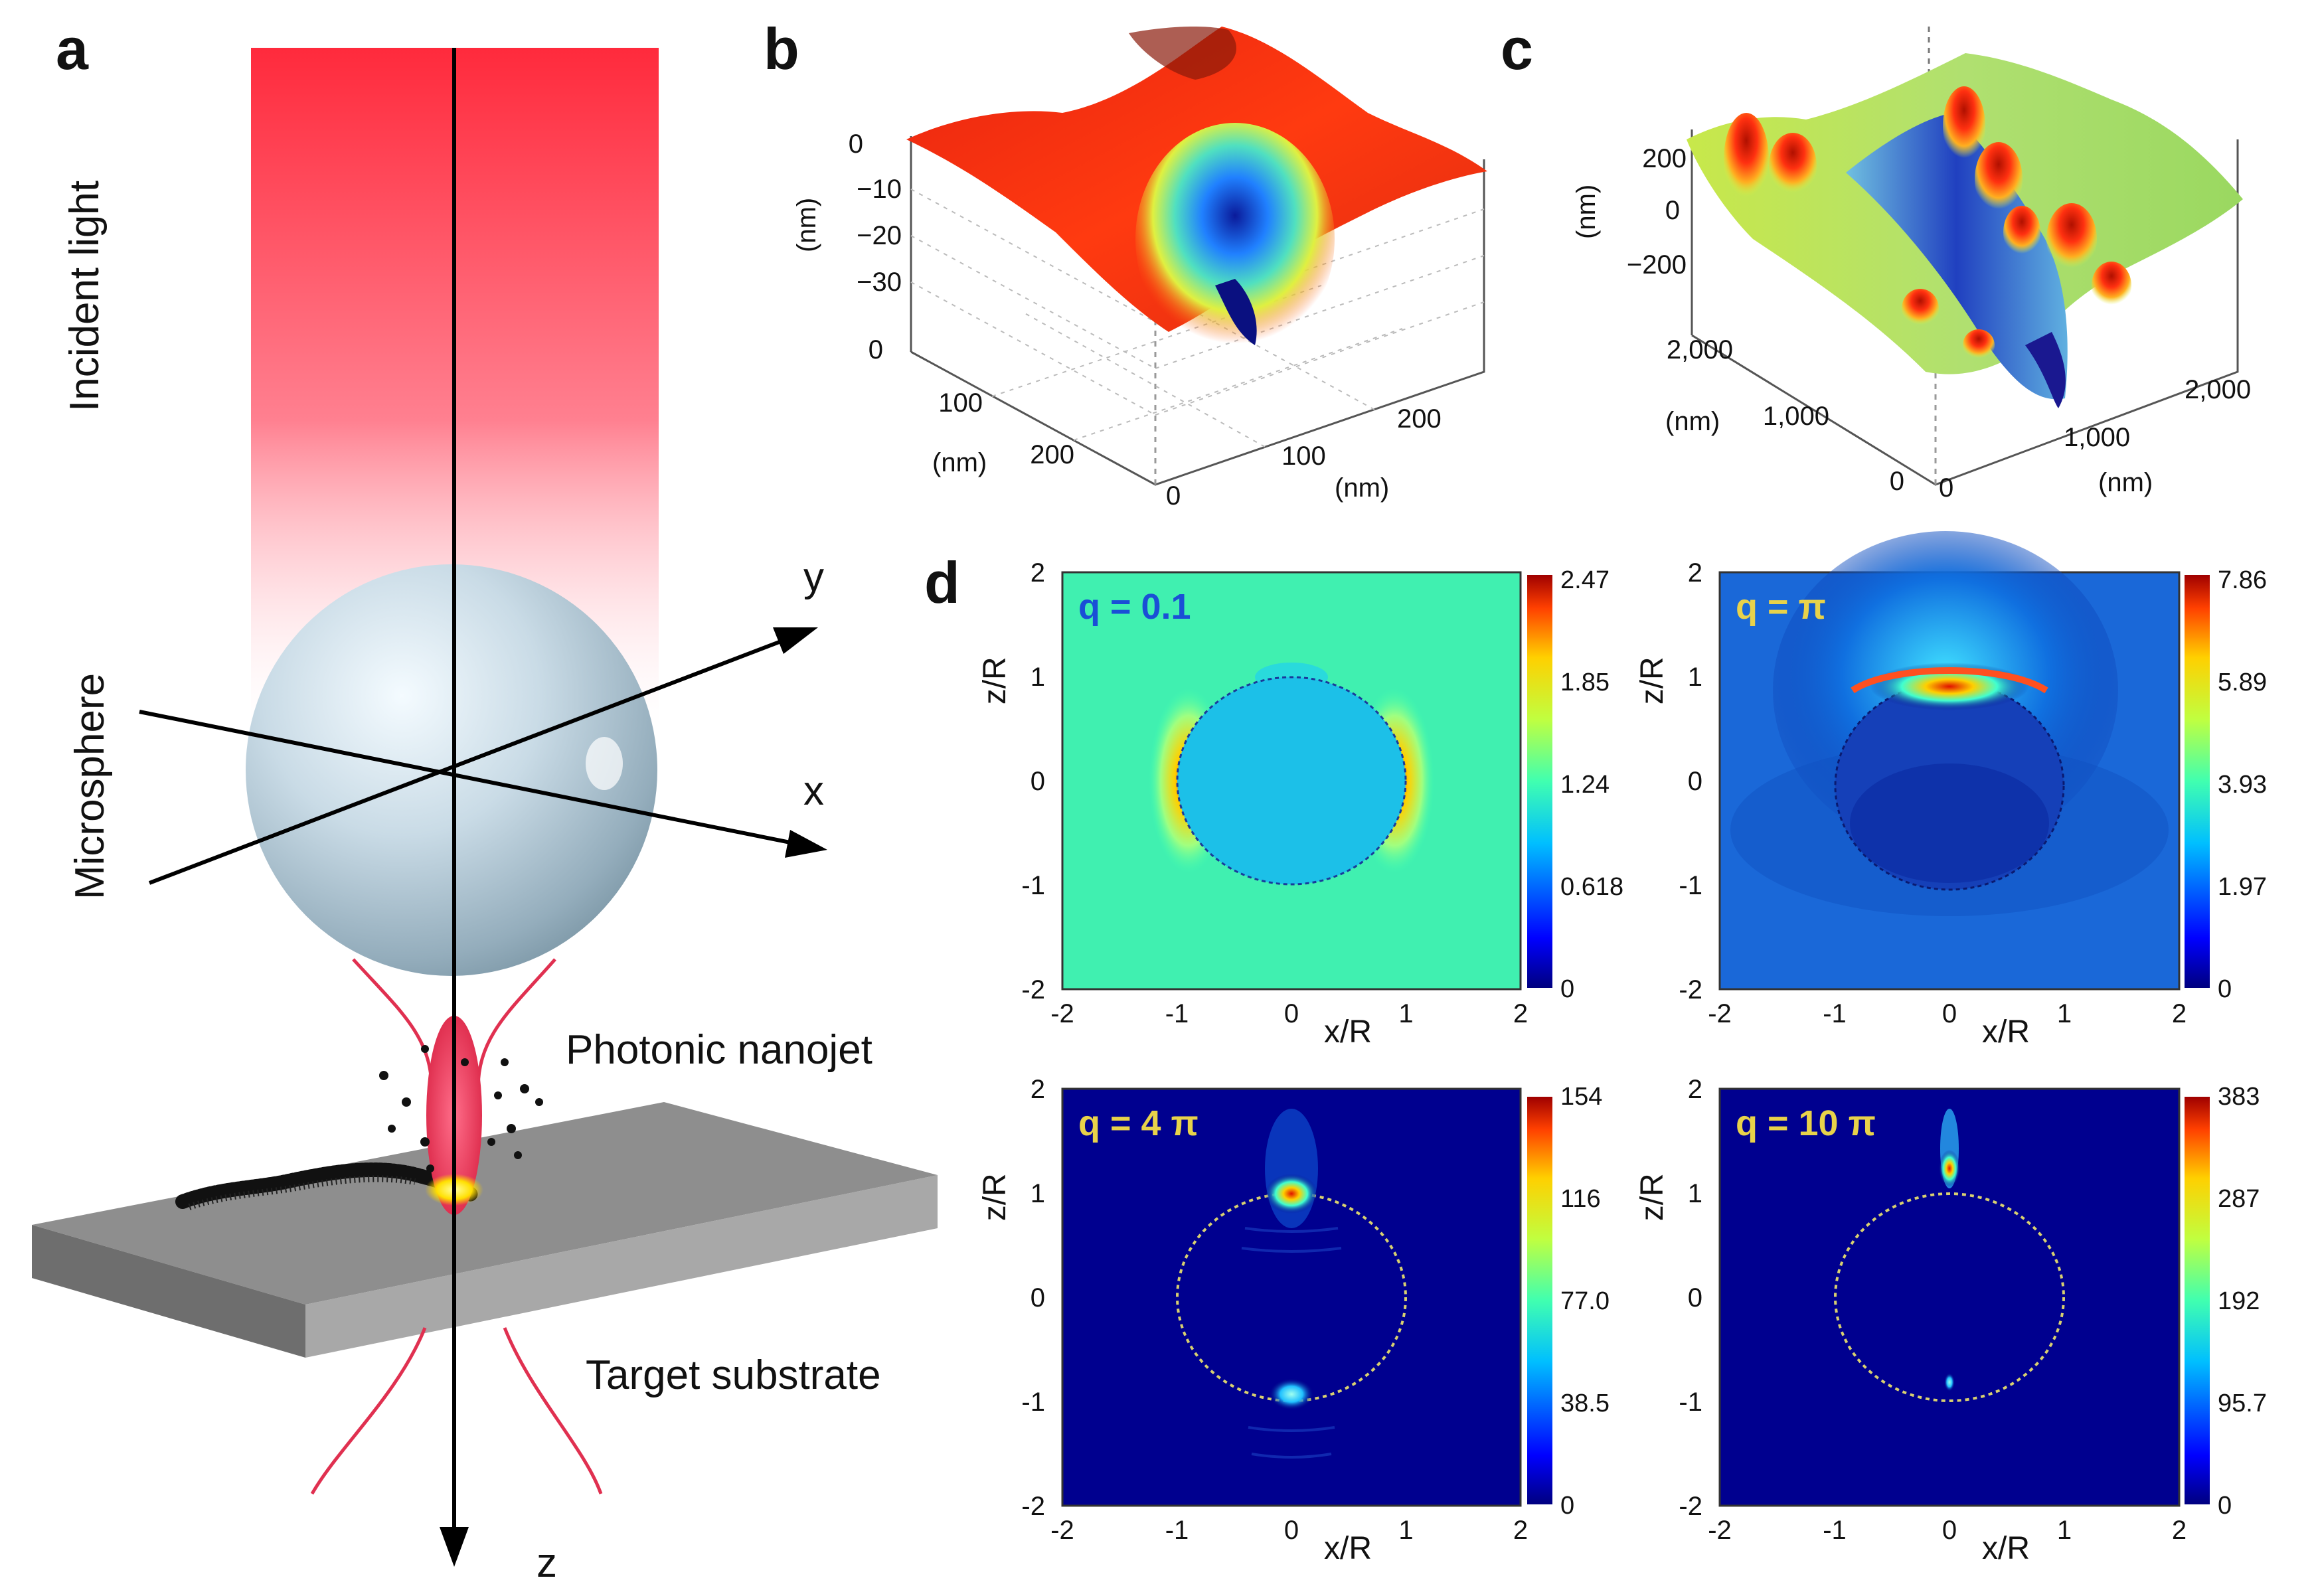  Describe the element at coordinates (1291, 781) in the screenshot. I see `field-map-q0.1` at that location.